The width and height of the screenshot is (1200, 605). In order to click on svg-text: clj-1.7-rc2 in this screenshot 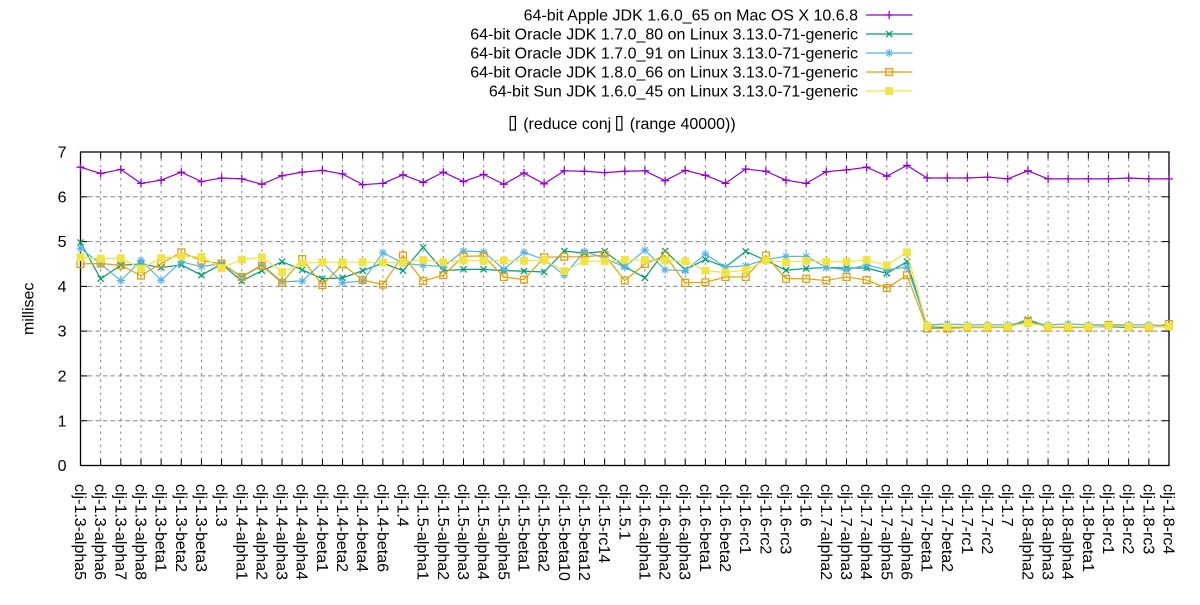, I will do `click(986, 519)`.